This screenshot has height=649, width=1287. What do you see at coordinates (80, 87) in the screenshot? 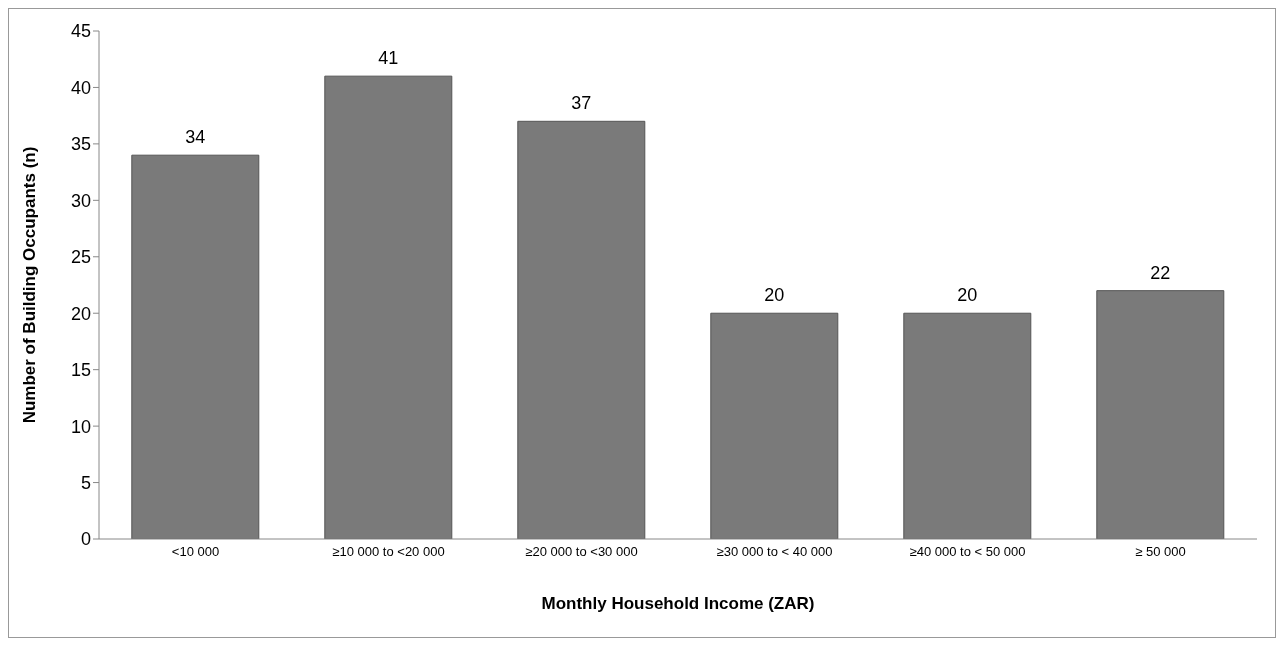
I see `y-tick-label: 40` at bounding box center [80, 87].